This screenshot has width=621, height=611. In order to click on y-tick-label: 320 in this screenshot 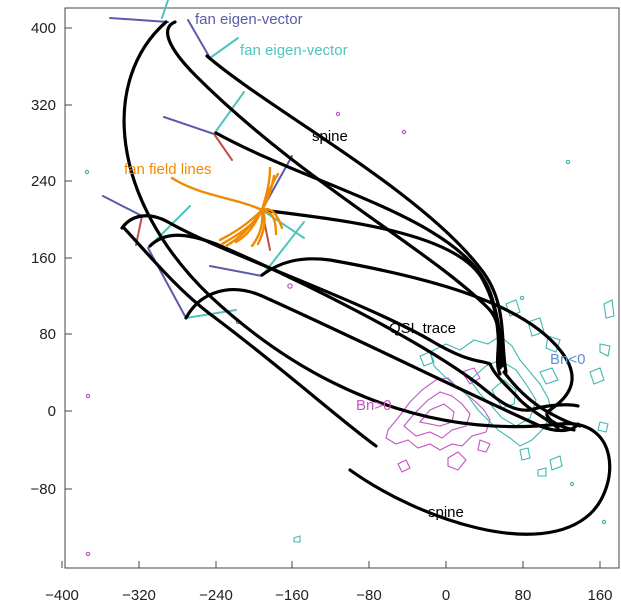, I will do `click(43, 105)`.